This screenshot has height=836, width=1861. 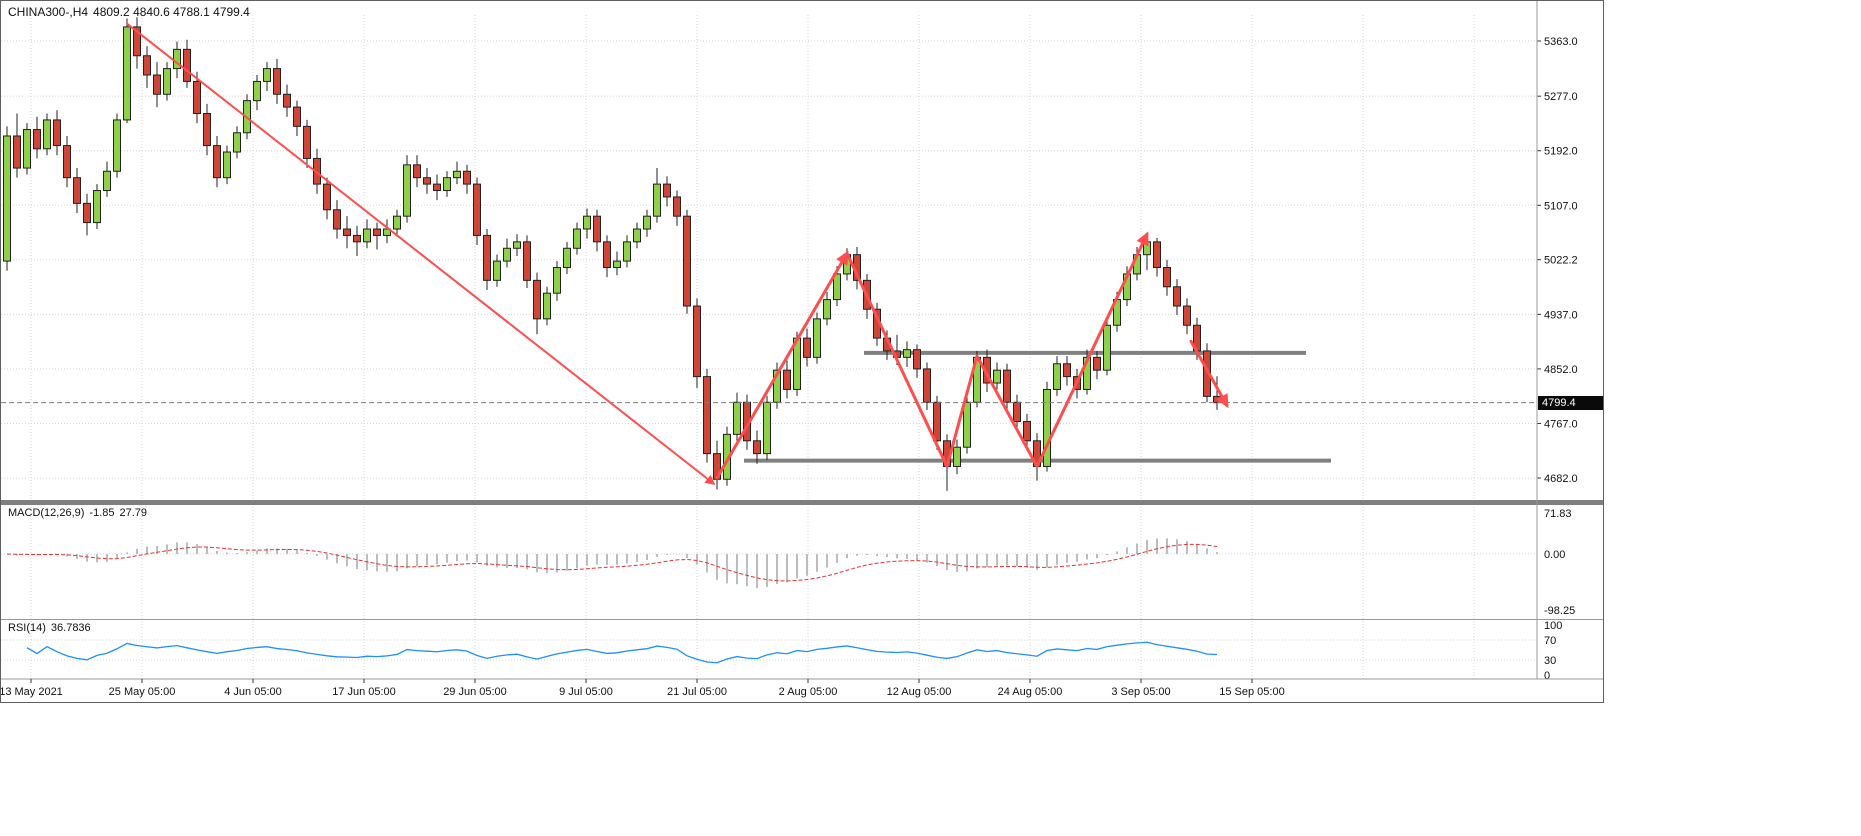 I want to click on macd-axis-label: 0.00, so click(x=1554, y=555).